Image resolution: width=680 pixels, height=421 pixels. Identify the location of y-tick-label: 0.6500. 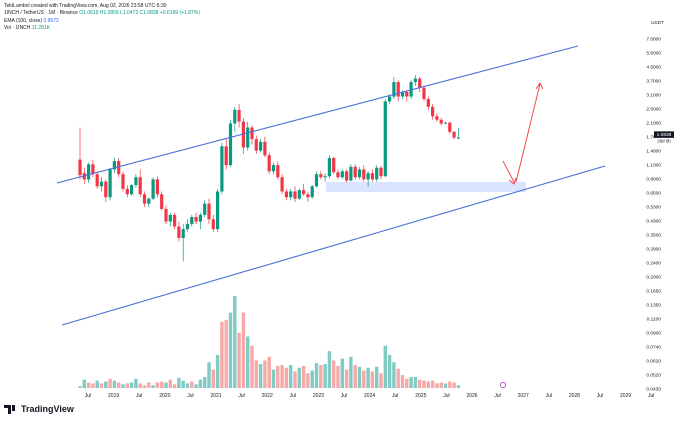
(653, 194).